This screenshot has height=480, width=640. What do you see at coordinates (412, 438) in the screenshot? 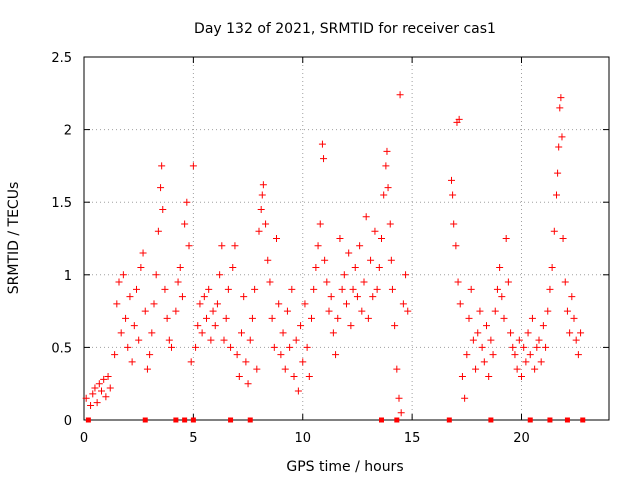
I see `x-tick-label: 15` at bounding box center [412, 438].